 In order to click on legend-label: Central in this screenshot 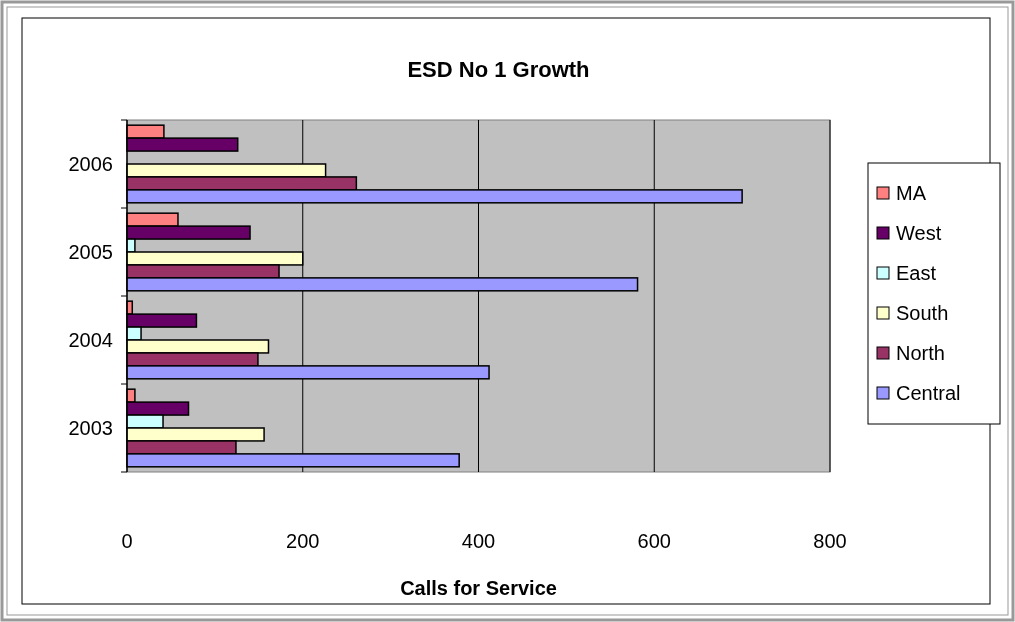, I will do `click(928, 393)`.